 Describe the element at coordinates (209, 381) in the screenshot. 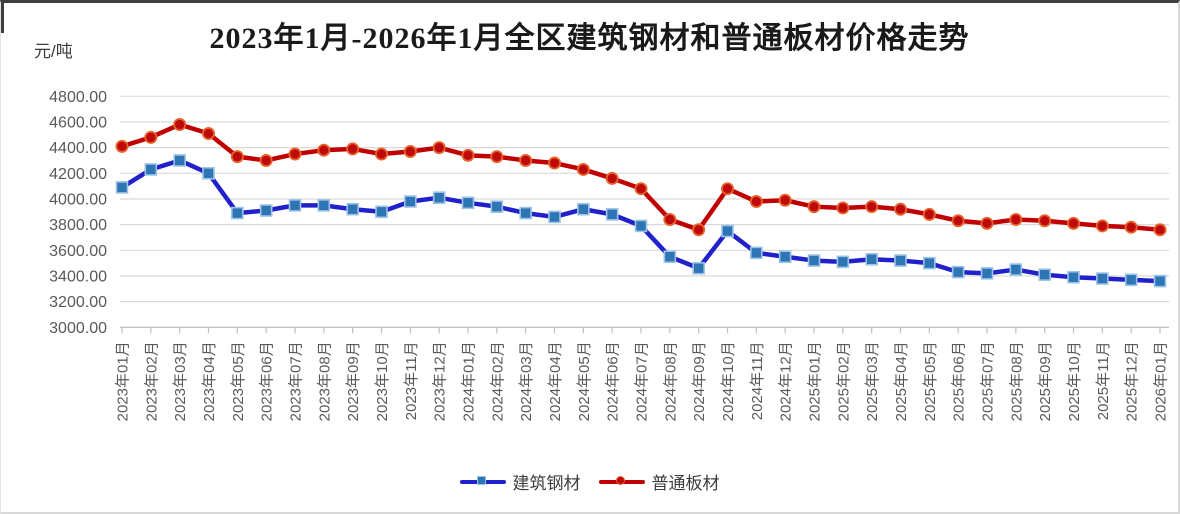

I see `svg-text: 2023年04月` at that location.